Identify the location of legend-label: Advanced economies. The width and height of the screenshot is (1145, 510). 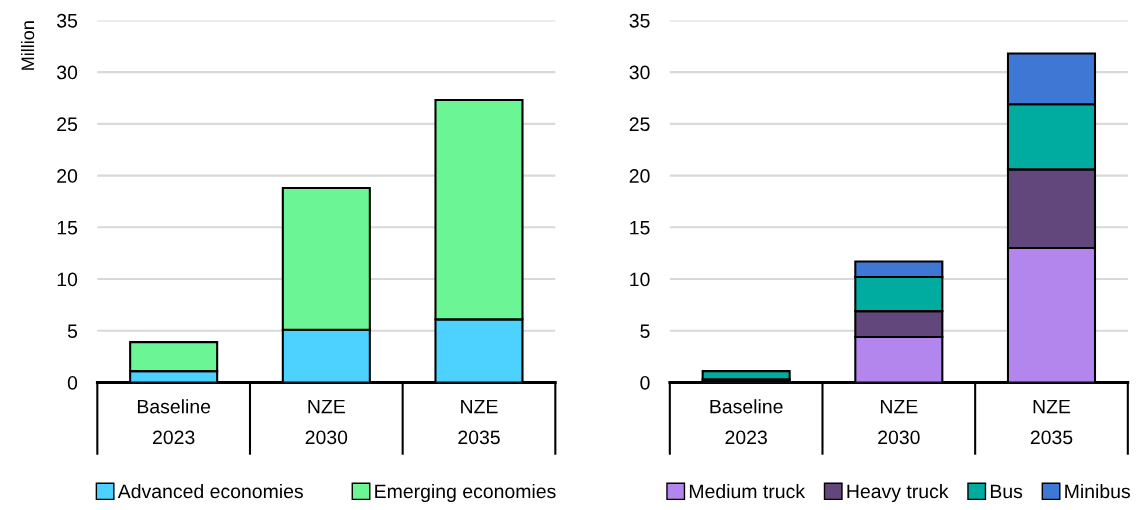
(210, 491).